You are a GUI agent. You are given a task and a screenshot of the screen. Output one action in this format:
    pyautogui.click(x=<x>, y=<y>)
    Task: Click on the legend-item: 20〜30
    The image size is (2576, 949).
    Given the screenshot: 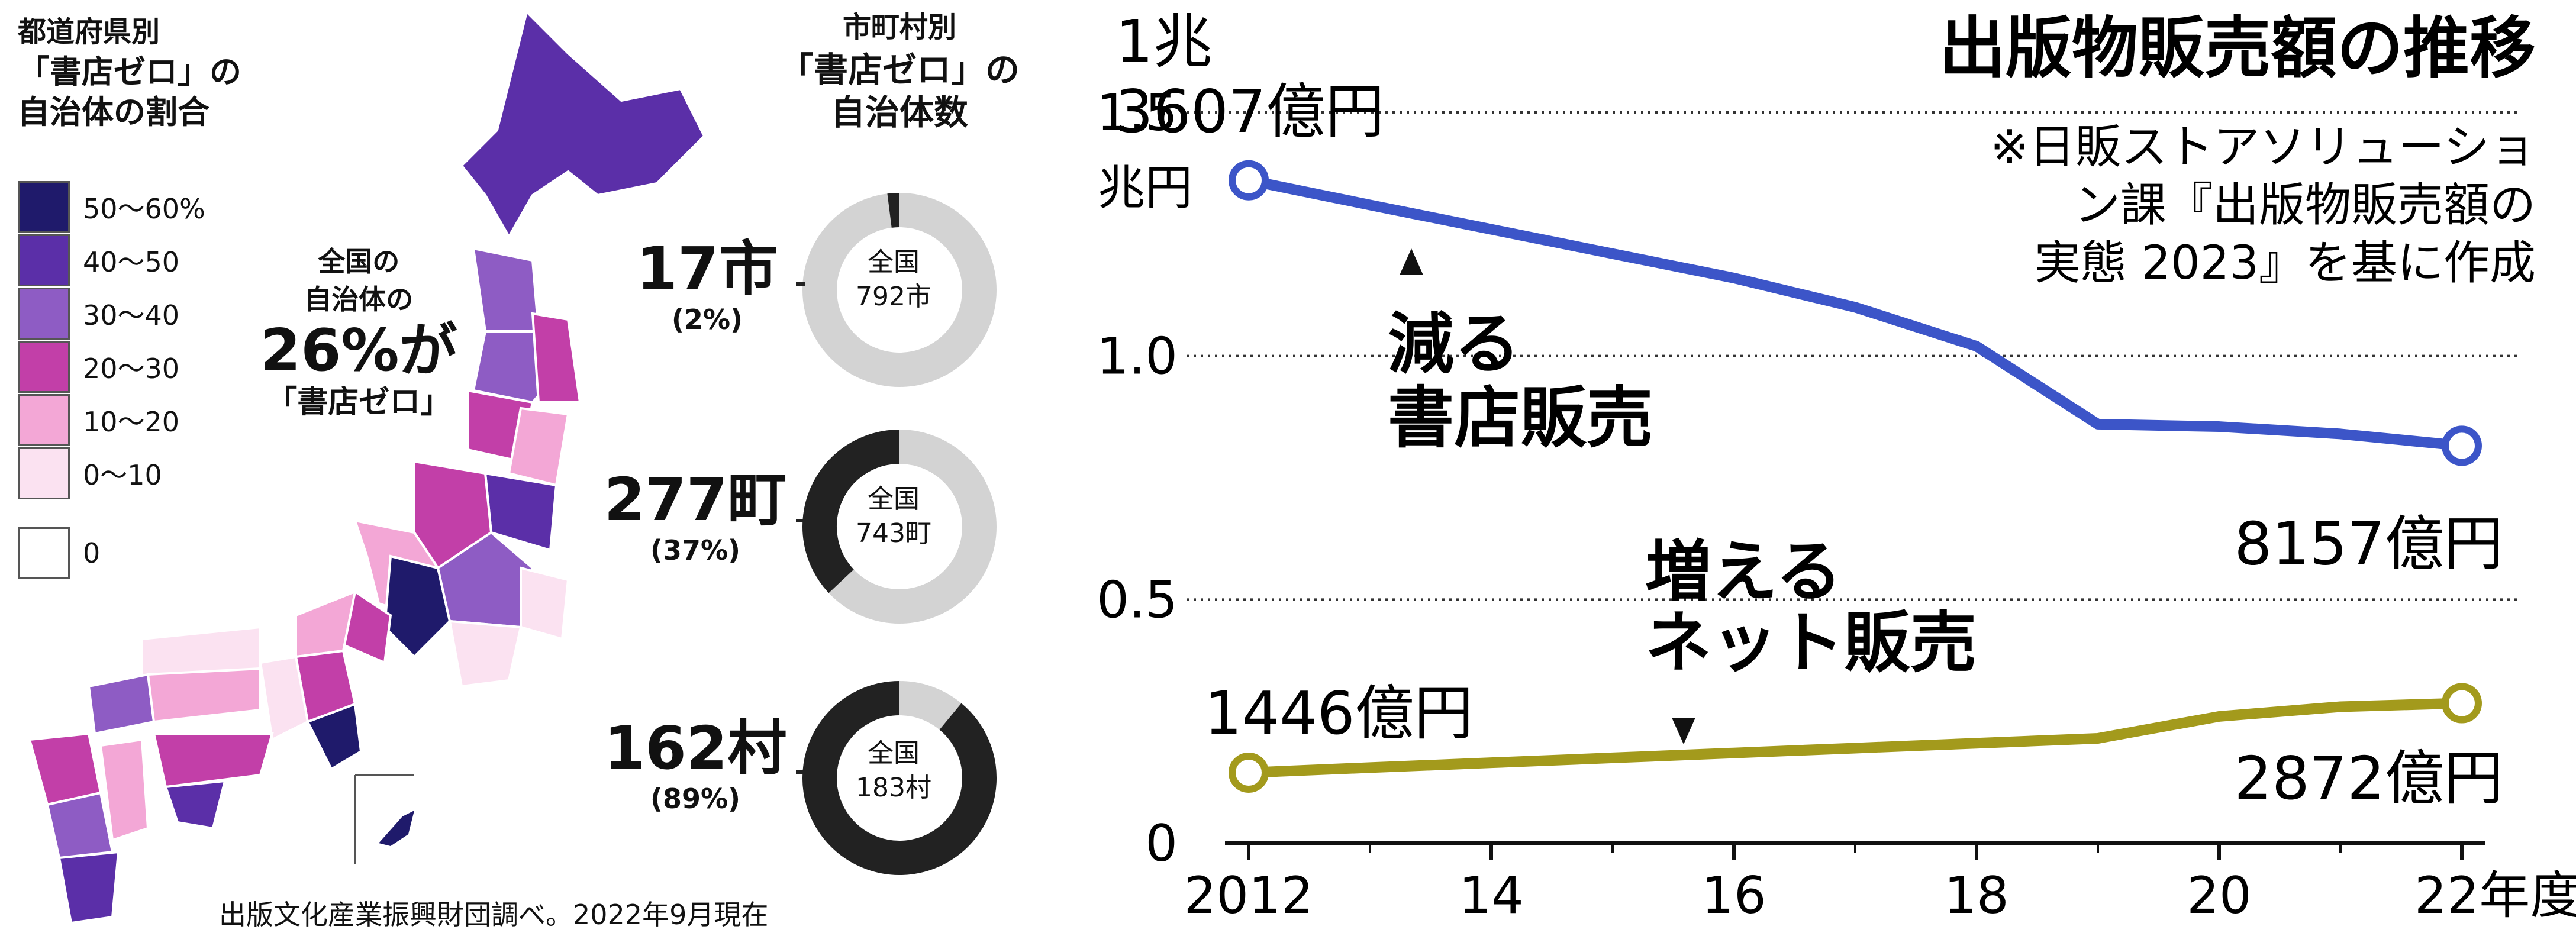 What is the action you would take?
    pyautogui.click(x=98, y=367)
    